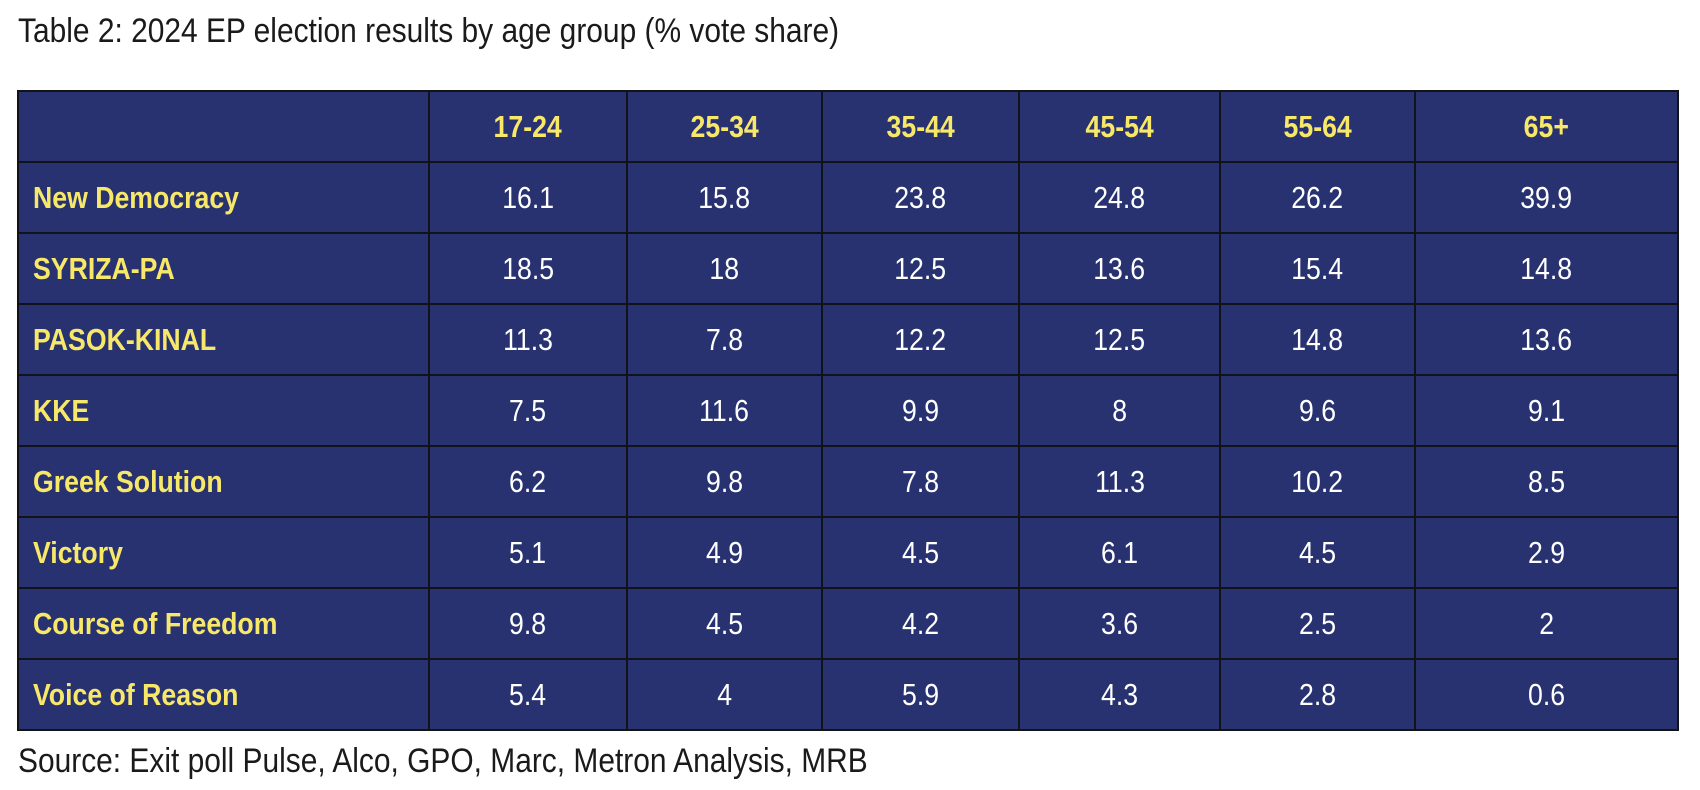 This screenshot has height=790, width=1700. I want to click on value-label: 18.5, so click(527, 268).